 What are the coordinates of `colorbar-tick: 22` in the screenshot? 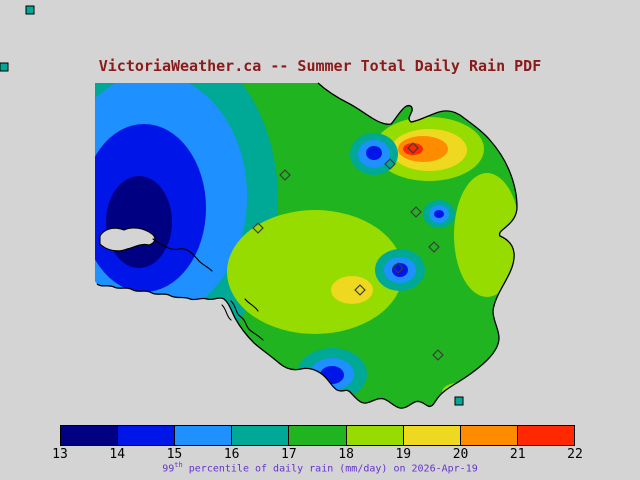 It's located at (575, 454).